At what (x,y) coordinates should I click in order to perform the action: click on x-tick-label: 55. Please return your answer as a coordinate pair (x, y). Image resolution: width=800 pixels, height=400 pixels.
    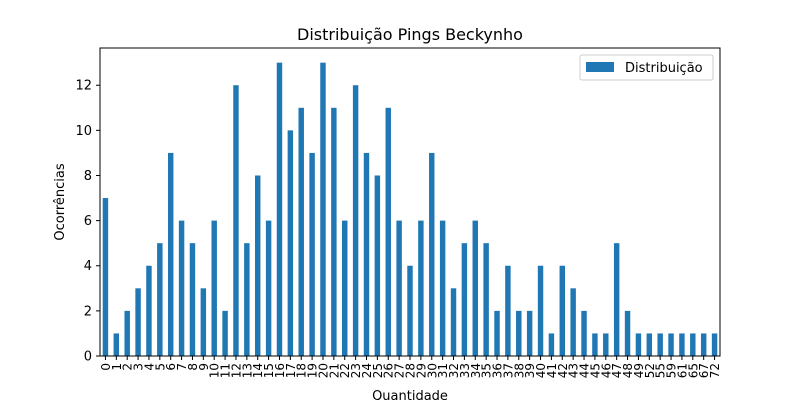
    Looking at the image, I should click on (661, 370).